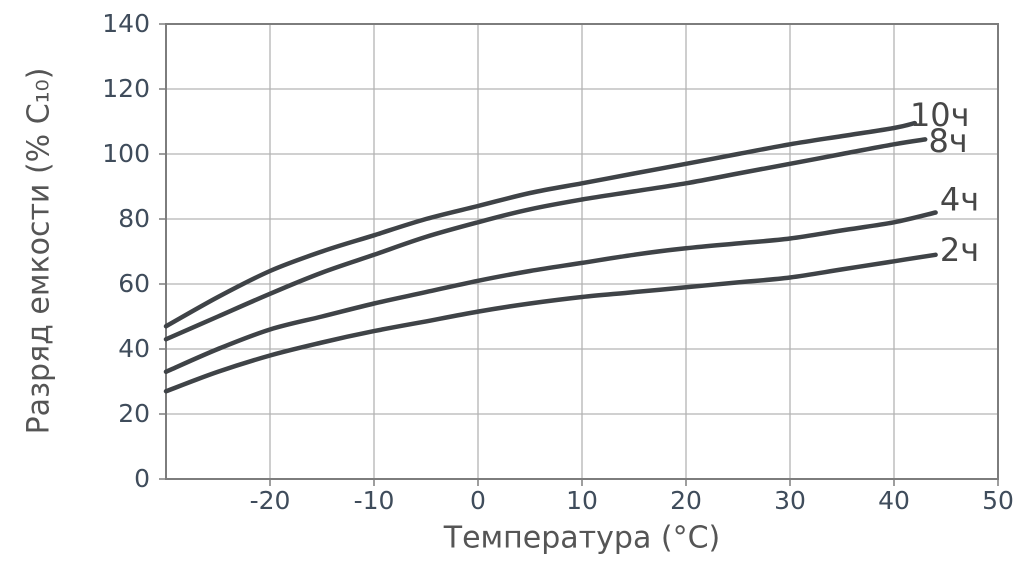 The image size is (1030, 572). Describe the element at coordinates (940, 115) in the screenshot. I see `series-label-10h: 10ч` at that location.